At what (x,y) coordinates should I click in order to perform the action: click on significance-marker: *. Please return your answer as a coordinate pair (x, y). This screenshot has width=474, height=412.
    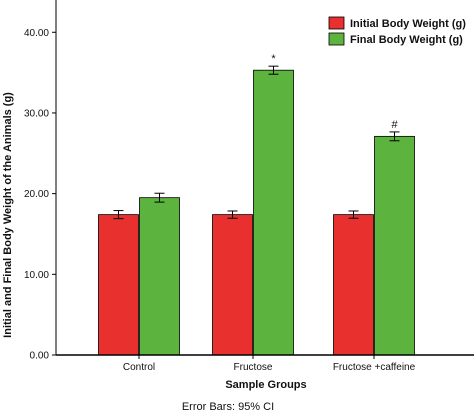
    Looking at the image, I should click on (273, 59).